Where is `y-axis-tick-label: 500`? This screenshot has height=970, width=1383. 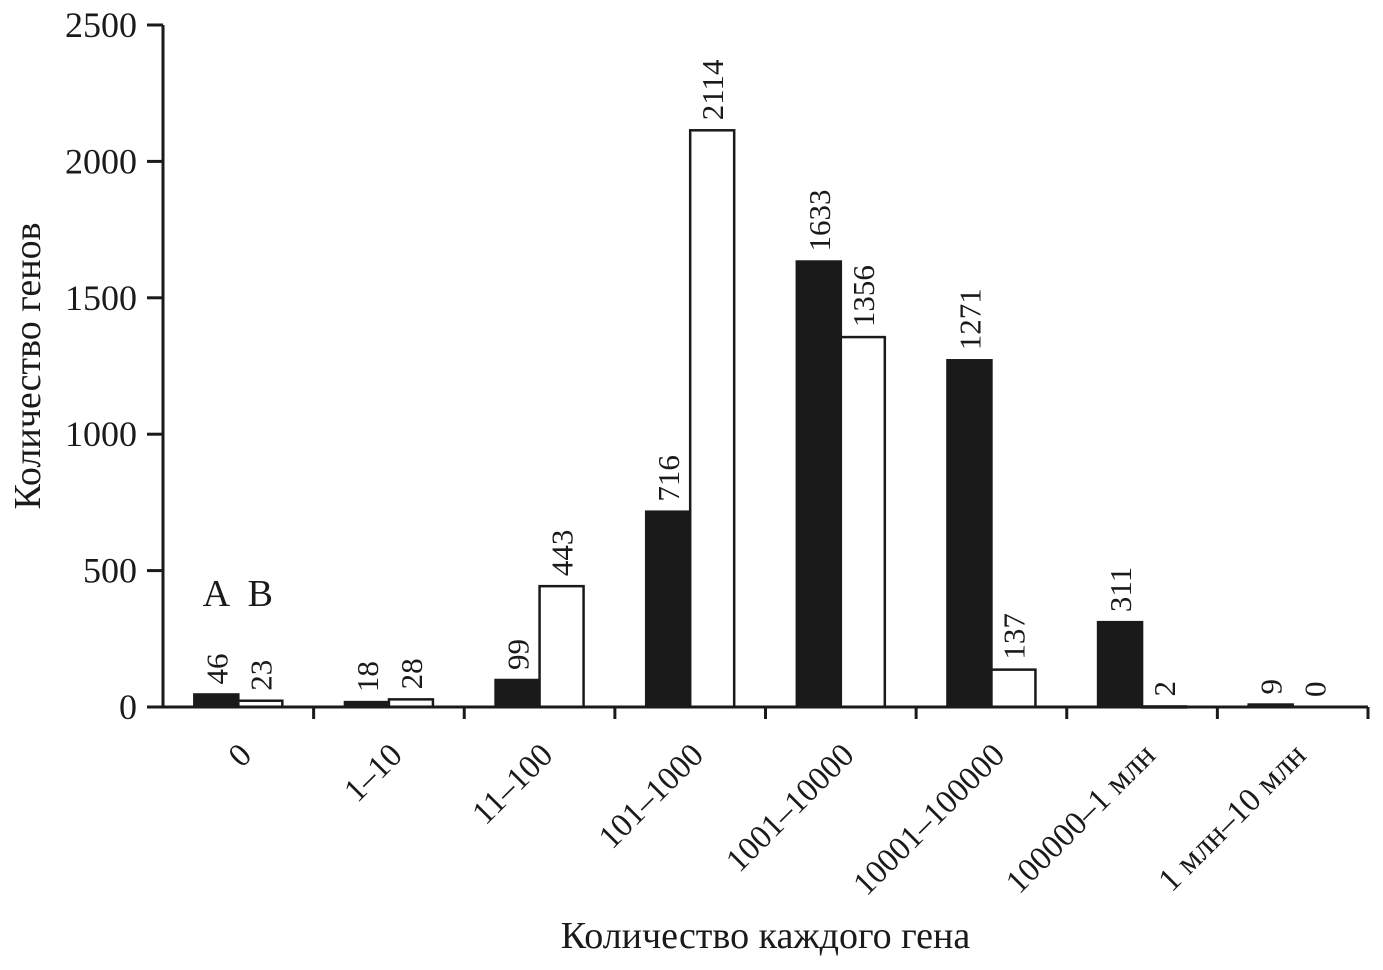
y-axis-tick-label: 500 is located at coordinates (110, 571).